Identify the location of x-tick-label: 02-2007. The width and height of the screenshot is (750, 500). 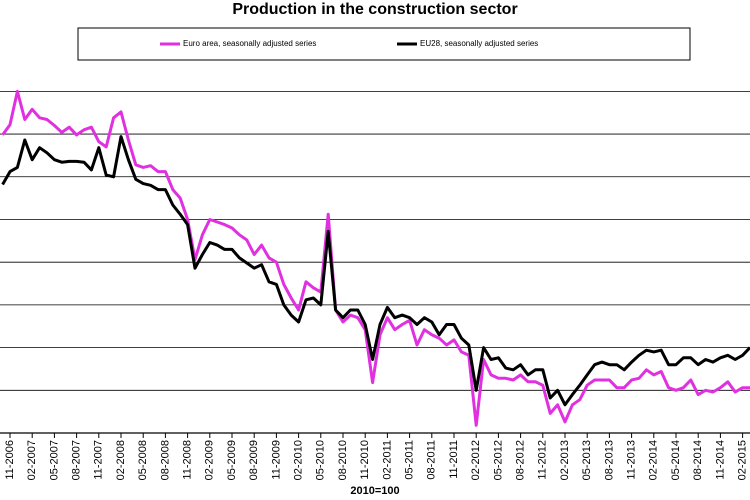
(32, 460).